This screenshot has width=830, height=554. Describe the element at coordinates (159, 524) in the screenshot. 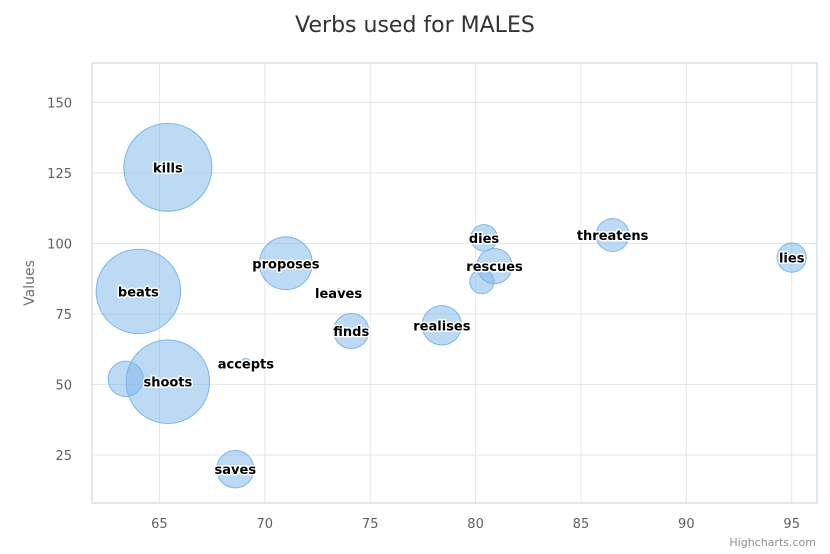

I see `x-tick-label: 65` at that location.